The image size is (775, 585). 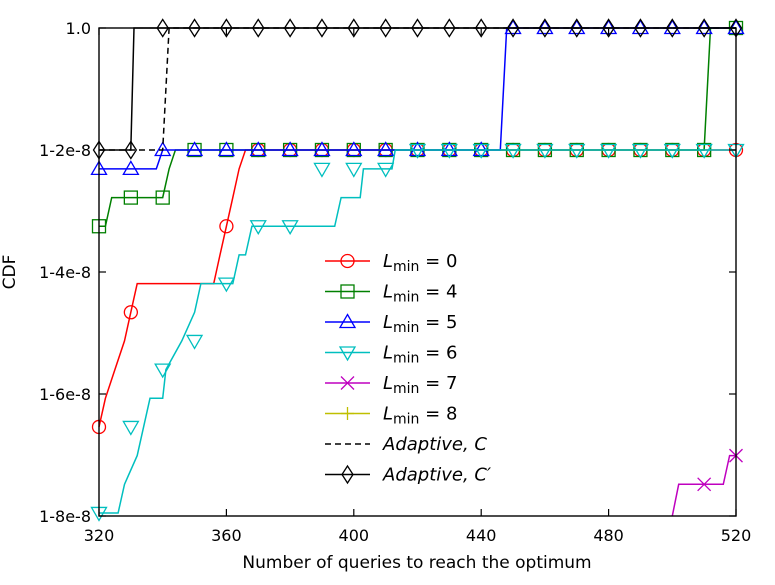 What do you see at coordinates (608, 535) in the screenshot?
I see `x-tick-label: 480` at bounding box center [608, 535].